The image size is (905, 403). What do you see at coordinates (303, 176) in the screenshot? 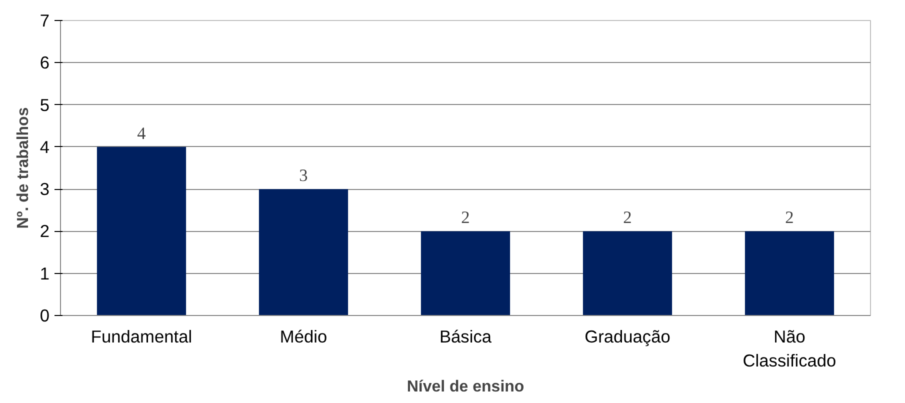
I see `data-label: 3` at bounding box center [303, 176].